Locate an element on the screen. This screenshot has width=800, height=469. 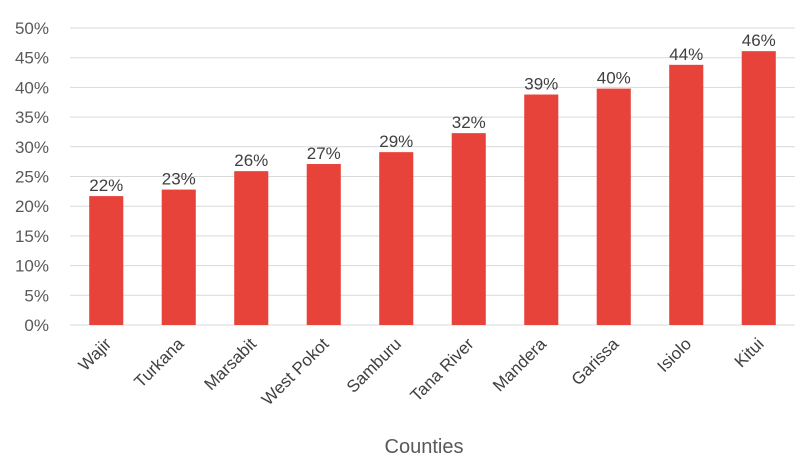
data-label: 26% is located at coordinates (251, 160).